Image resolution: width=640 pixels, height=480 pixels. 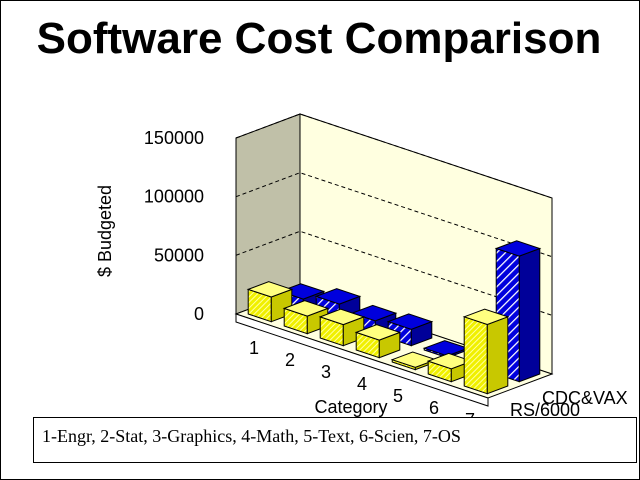 I want to click on x-tick-label: 6, so click(x=434, y=408).